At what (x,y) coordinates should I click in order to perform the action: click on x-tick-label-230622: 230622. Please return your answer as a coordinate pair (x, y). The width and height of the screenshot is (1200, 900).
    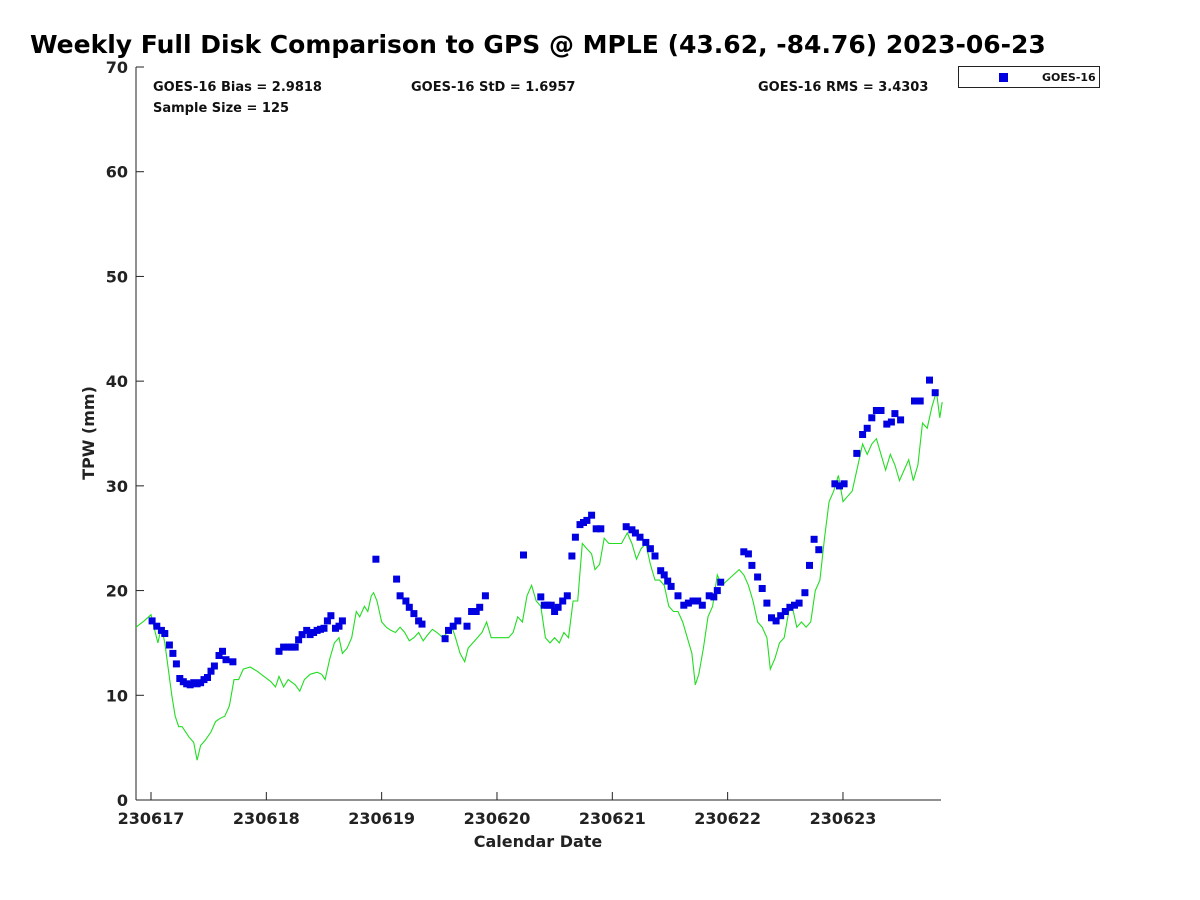
    Looking at the image, I should click on (727, 818).